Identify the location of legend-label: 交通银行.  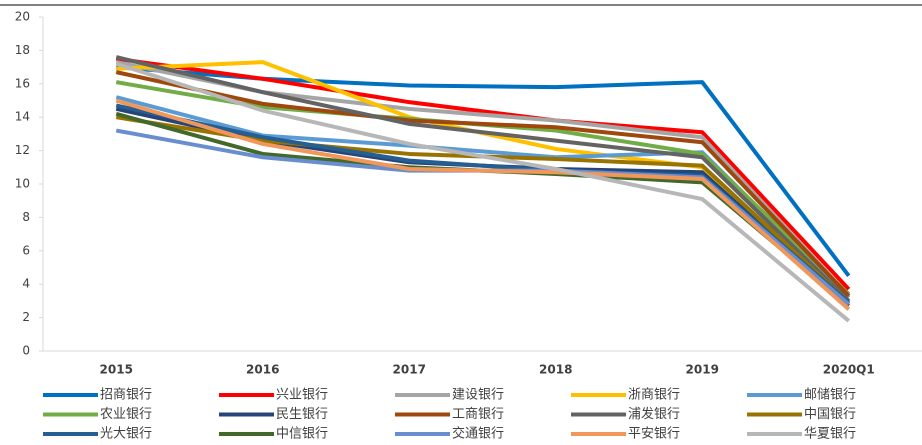
(478, 434).